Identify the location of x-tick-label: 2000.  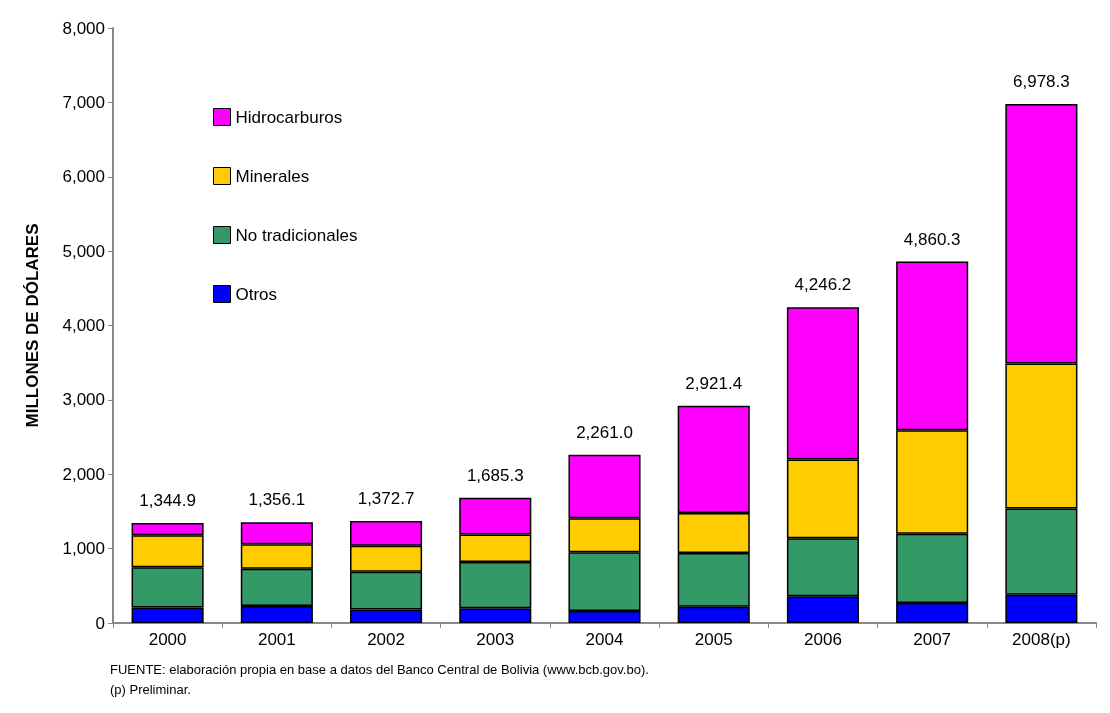
(167, 639).